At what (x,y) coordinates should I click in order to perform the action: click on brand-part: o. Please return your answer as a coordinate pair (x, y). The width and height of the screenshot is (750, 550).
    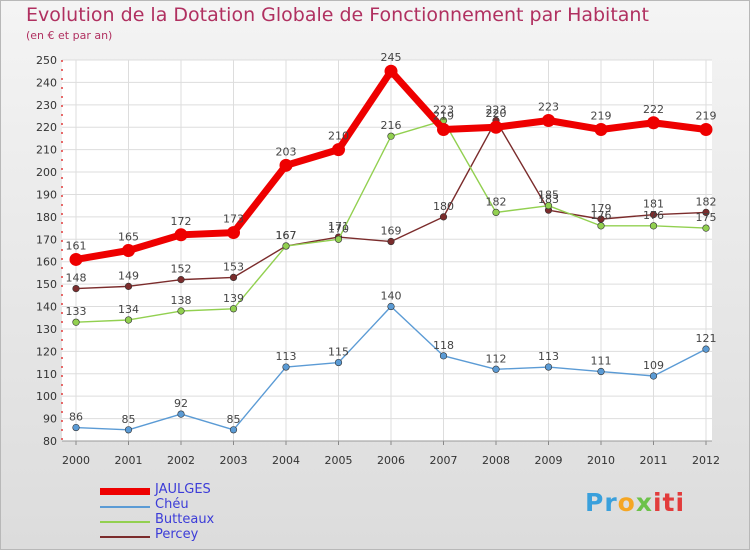
    Looking at the image, I should click on (626, 502).